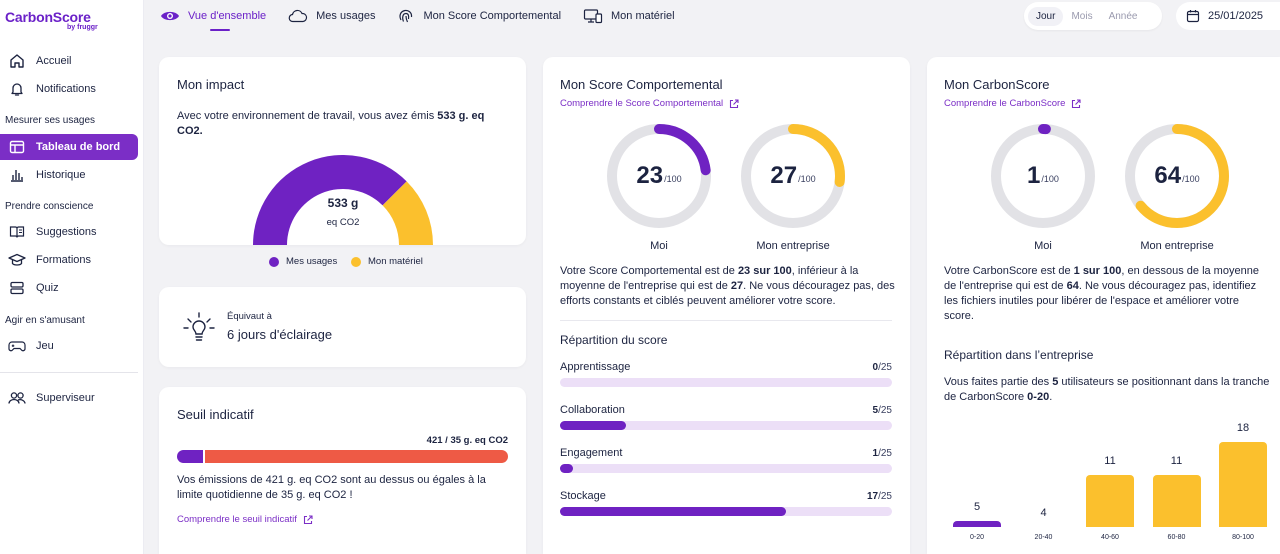  I want to click on breakdown-fill-collaboration, so click(593, 425).